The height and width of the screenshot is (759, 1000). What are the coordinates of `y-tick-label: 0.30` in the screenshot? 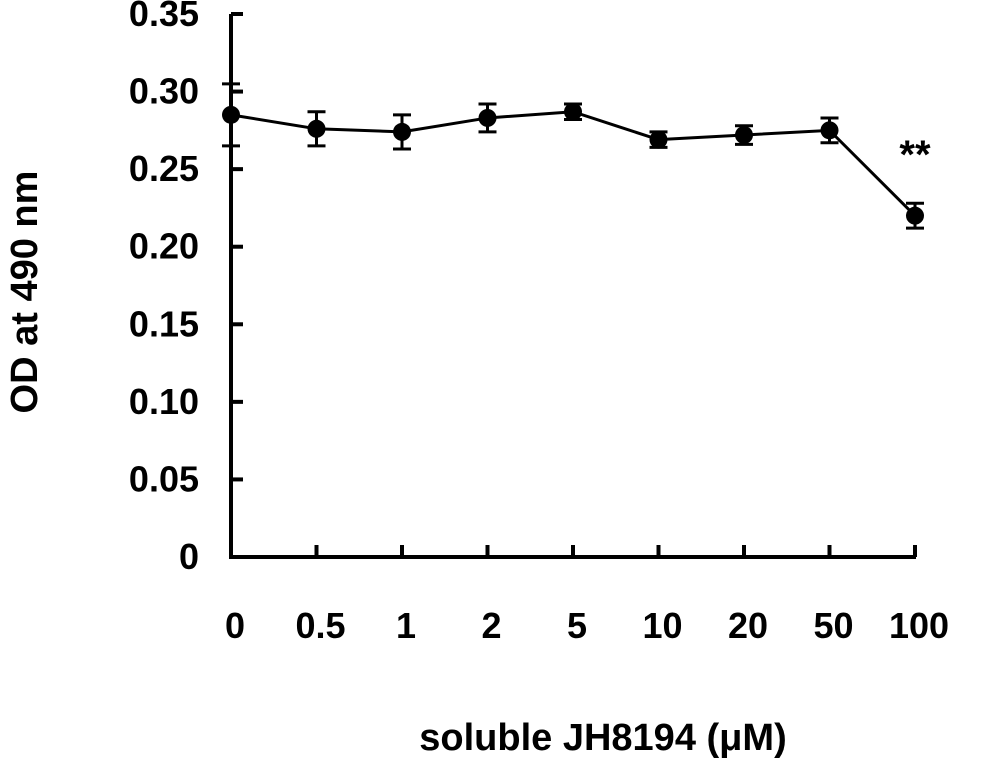 It's located at (164, 91).